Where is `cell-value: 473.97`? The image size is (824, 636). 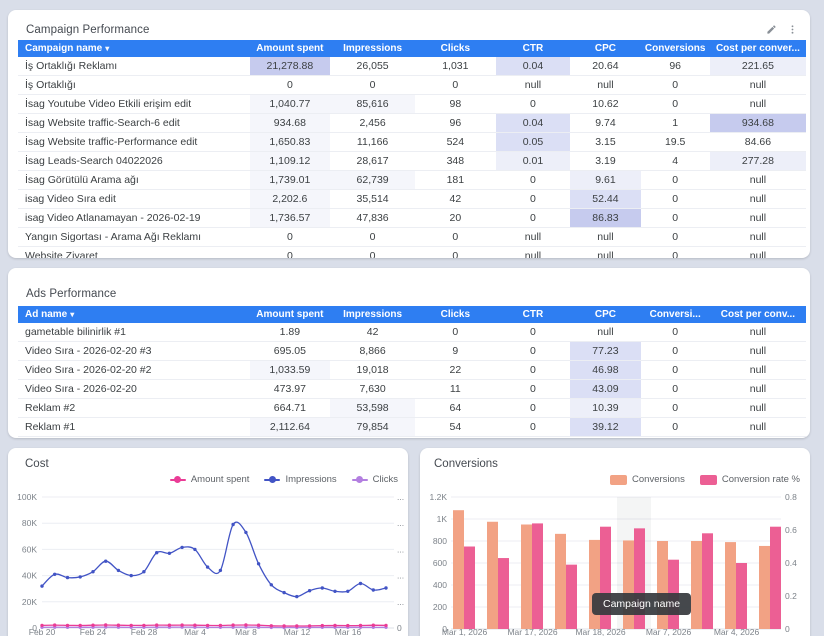
cell-value: 473.97 is located at coordinates (290, 389).